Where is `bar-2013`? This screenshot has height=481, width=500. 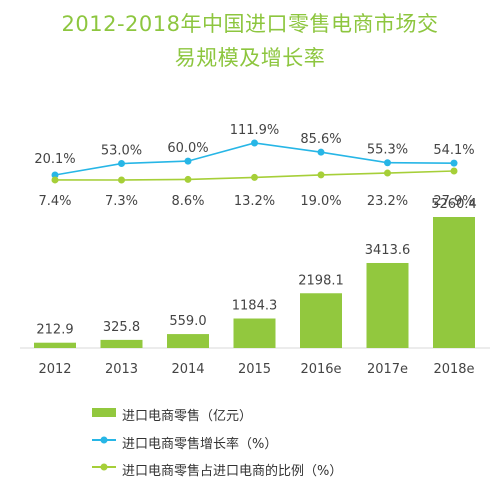 bar-2013 is located at coordinates (121, 343).